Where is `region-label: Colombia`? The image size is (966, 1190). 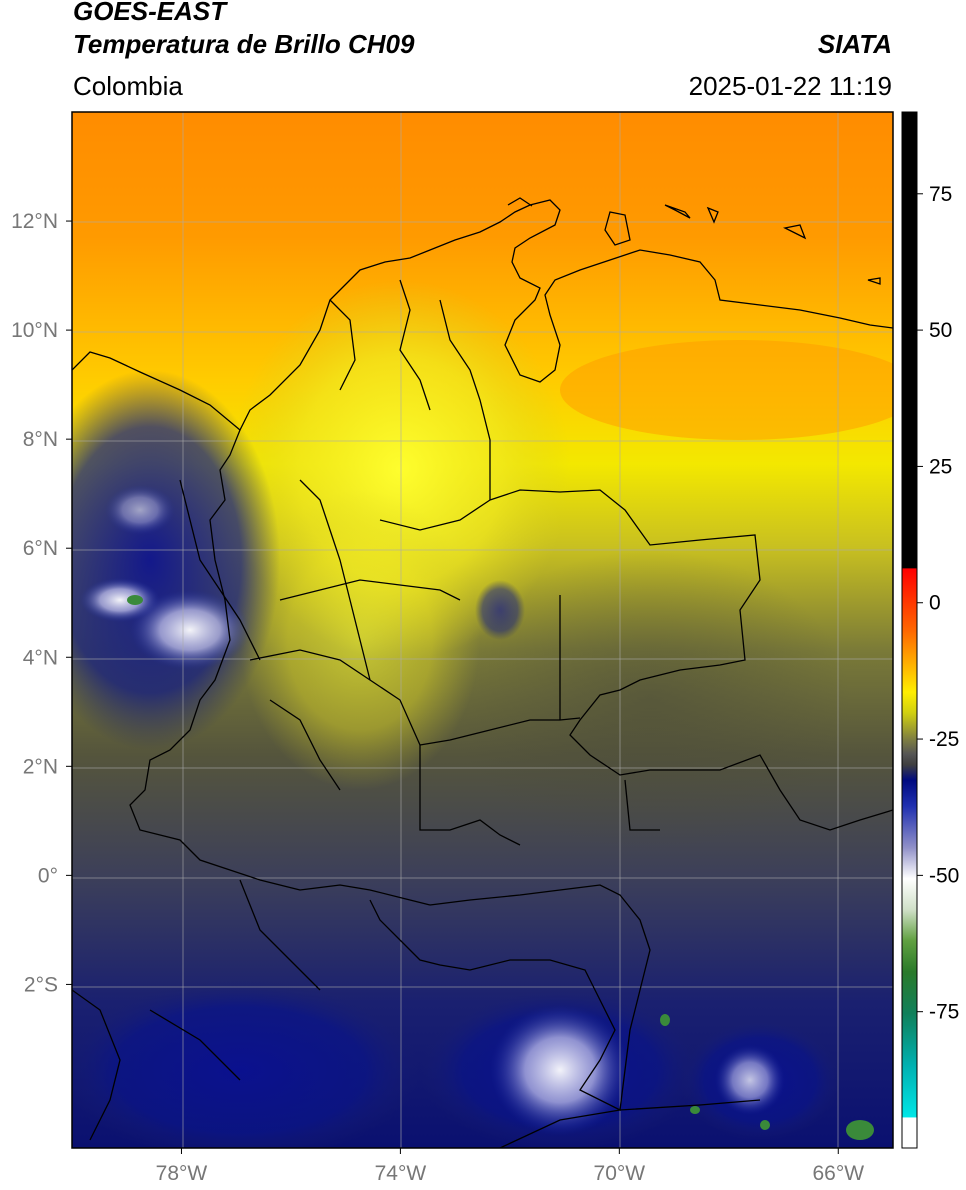
region-label: Colombia is located at coordinates (128, 86).